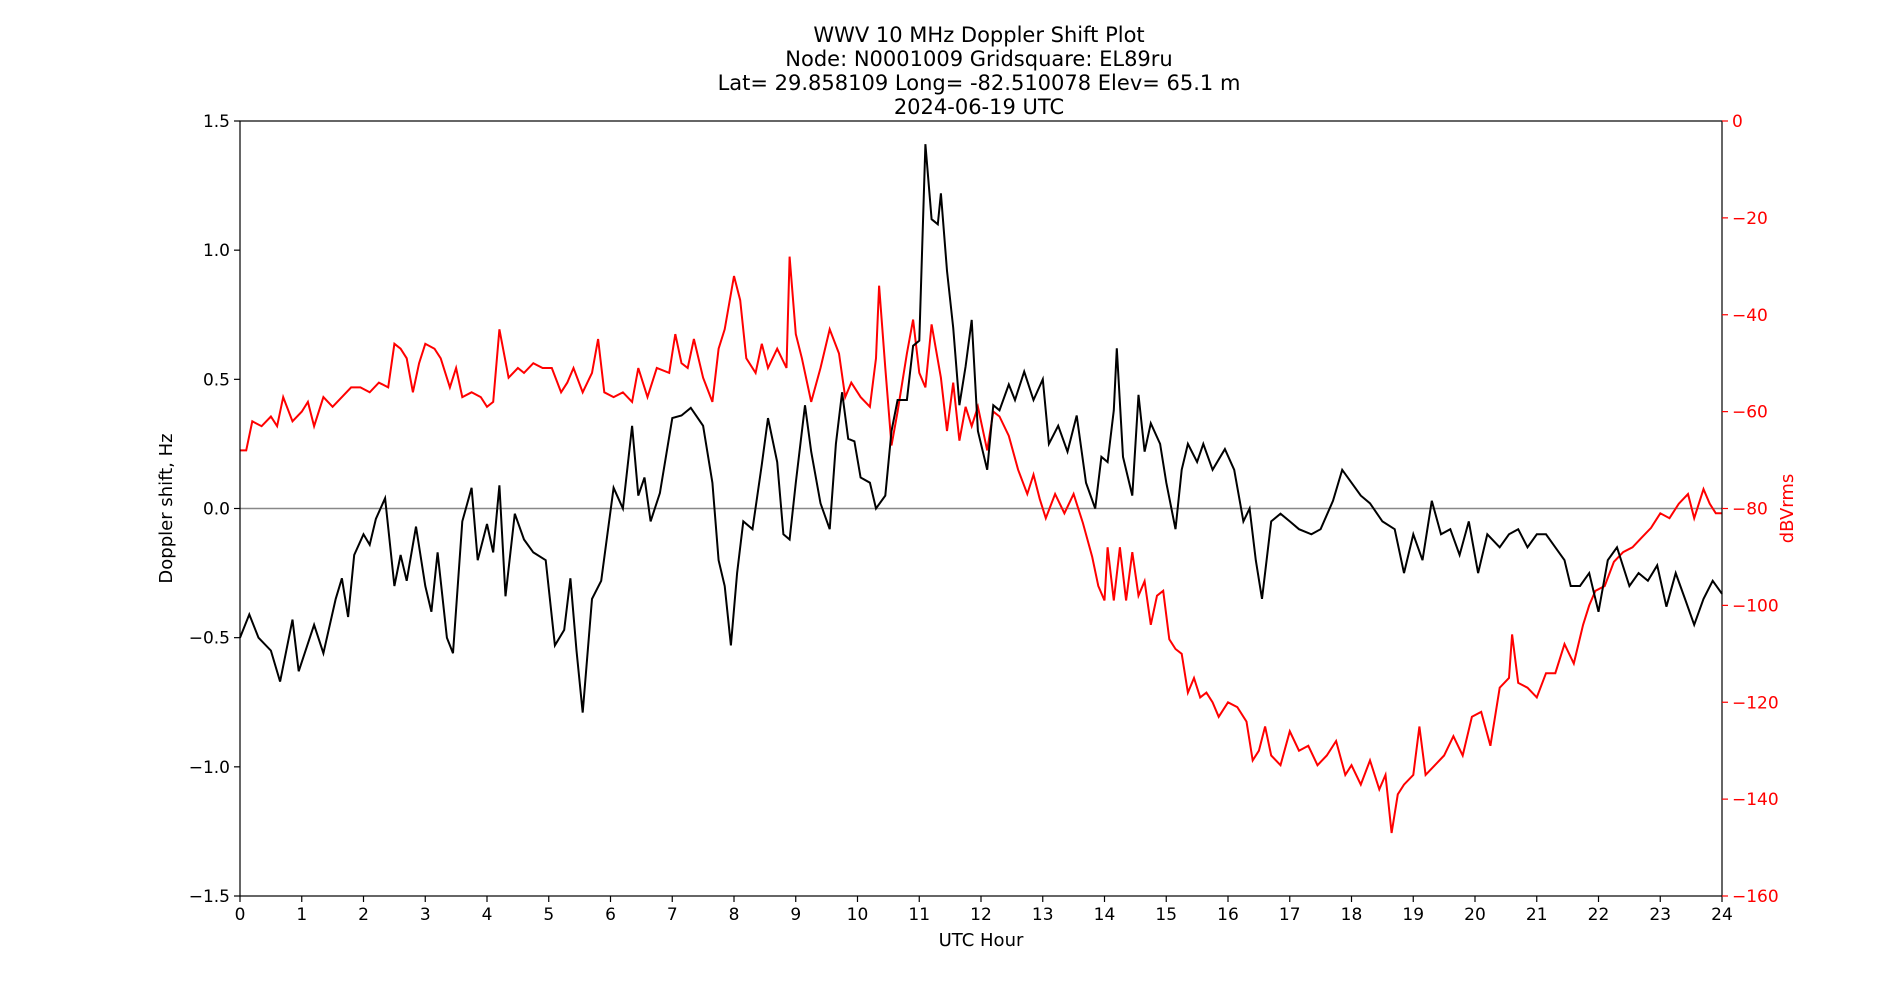 Image resolution: width=1900 pixels, height=1000 pixels. Describe the element at coordinates (1043, 915) in the screenshot. I see `x-tick-label: 13` at that location.